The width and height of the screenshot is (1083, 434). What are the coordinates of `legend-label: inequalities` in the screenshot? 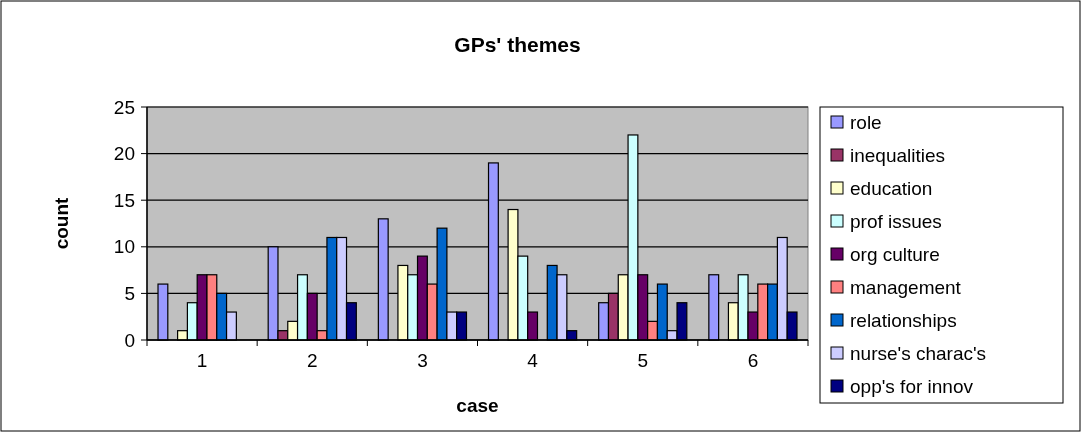 It's located at (898, 155).